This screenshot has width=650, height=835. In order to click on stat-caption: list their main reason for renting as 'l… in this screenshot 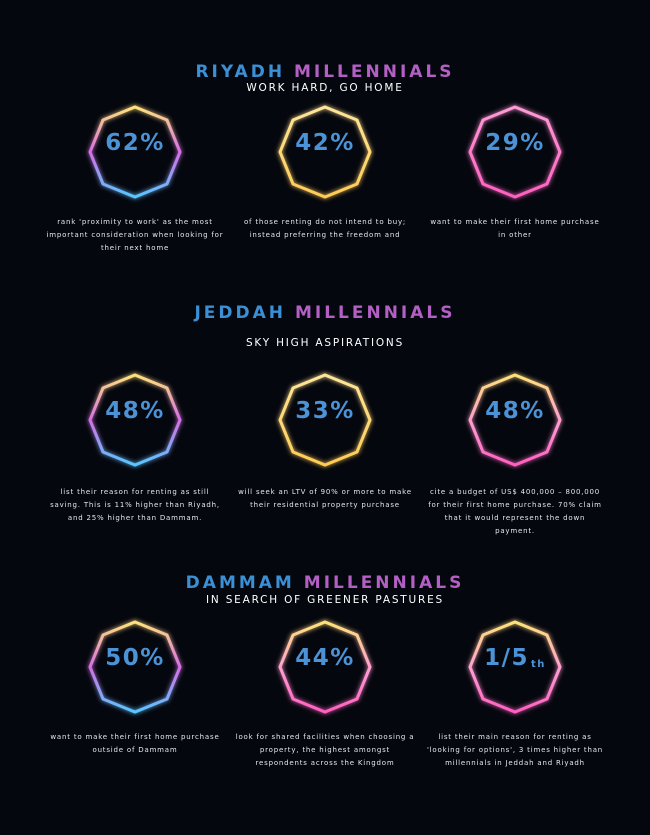, I will do `click(515, 750)`.